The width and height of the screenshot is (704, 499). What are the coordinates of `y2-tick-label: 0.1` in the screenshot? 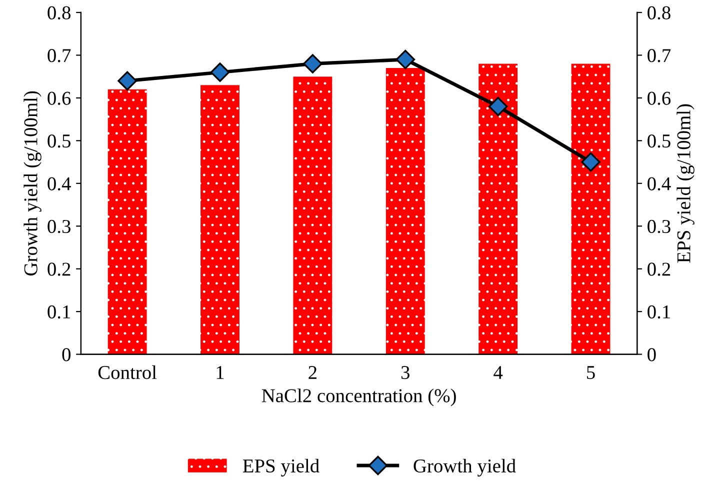 It's located at (659, 312).